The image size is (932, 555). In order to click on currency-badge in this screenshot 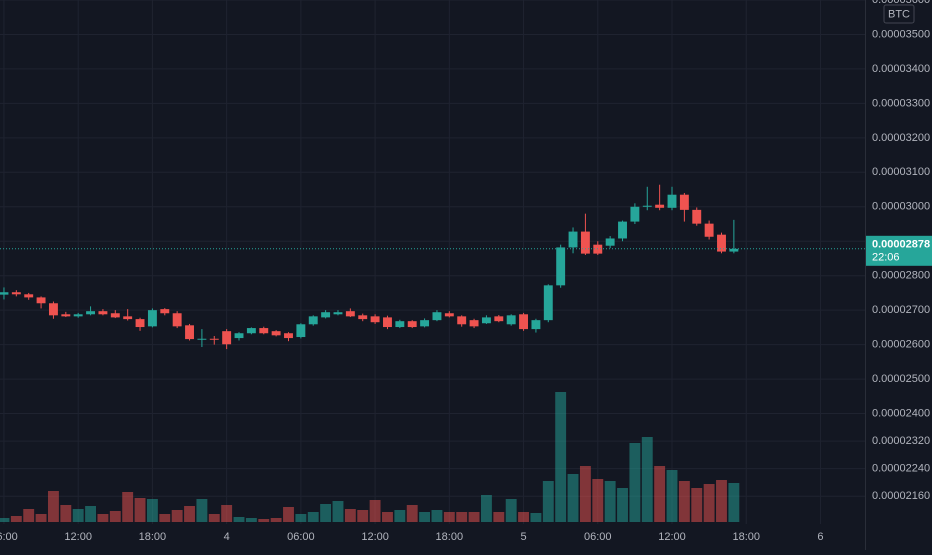, I will do `click(899, 14)`.